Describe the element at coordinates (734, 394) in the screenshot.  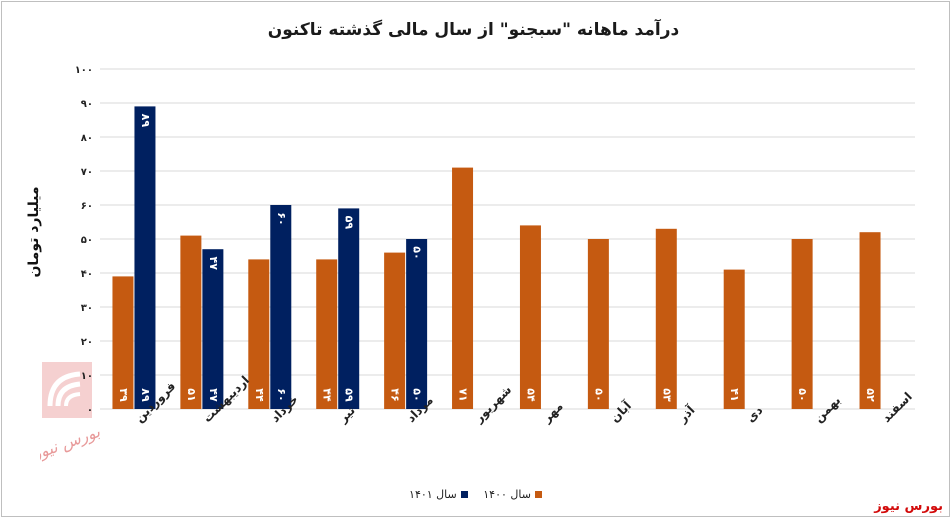
I see `bar-value-label: ۴۱` at that location.